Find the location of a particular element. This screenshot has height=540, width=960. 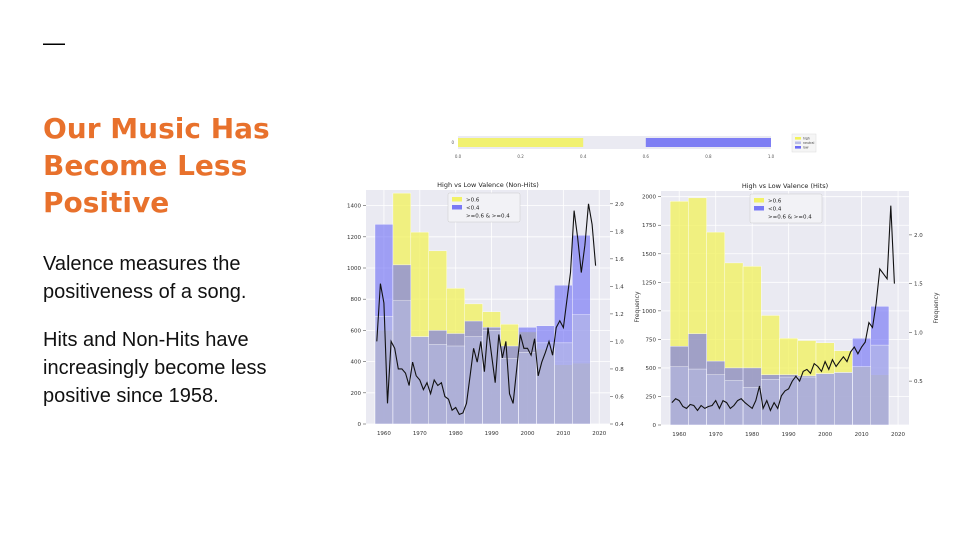

y-tick-label: 750 is located at coordinates (651, 340).